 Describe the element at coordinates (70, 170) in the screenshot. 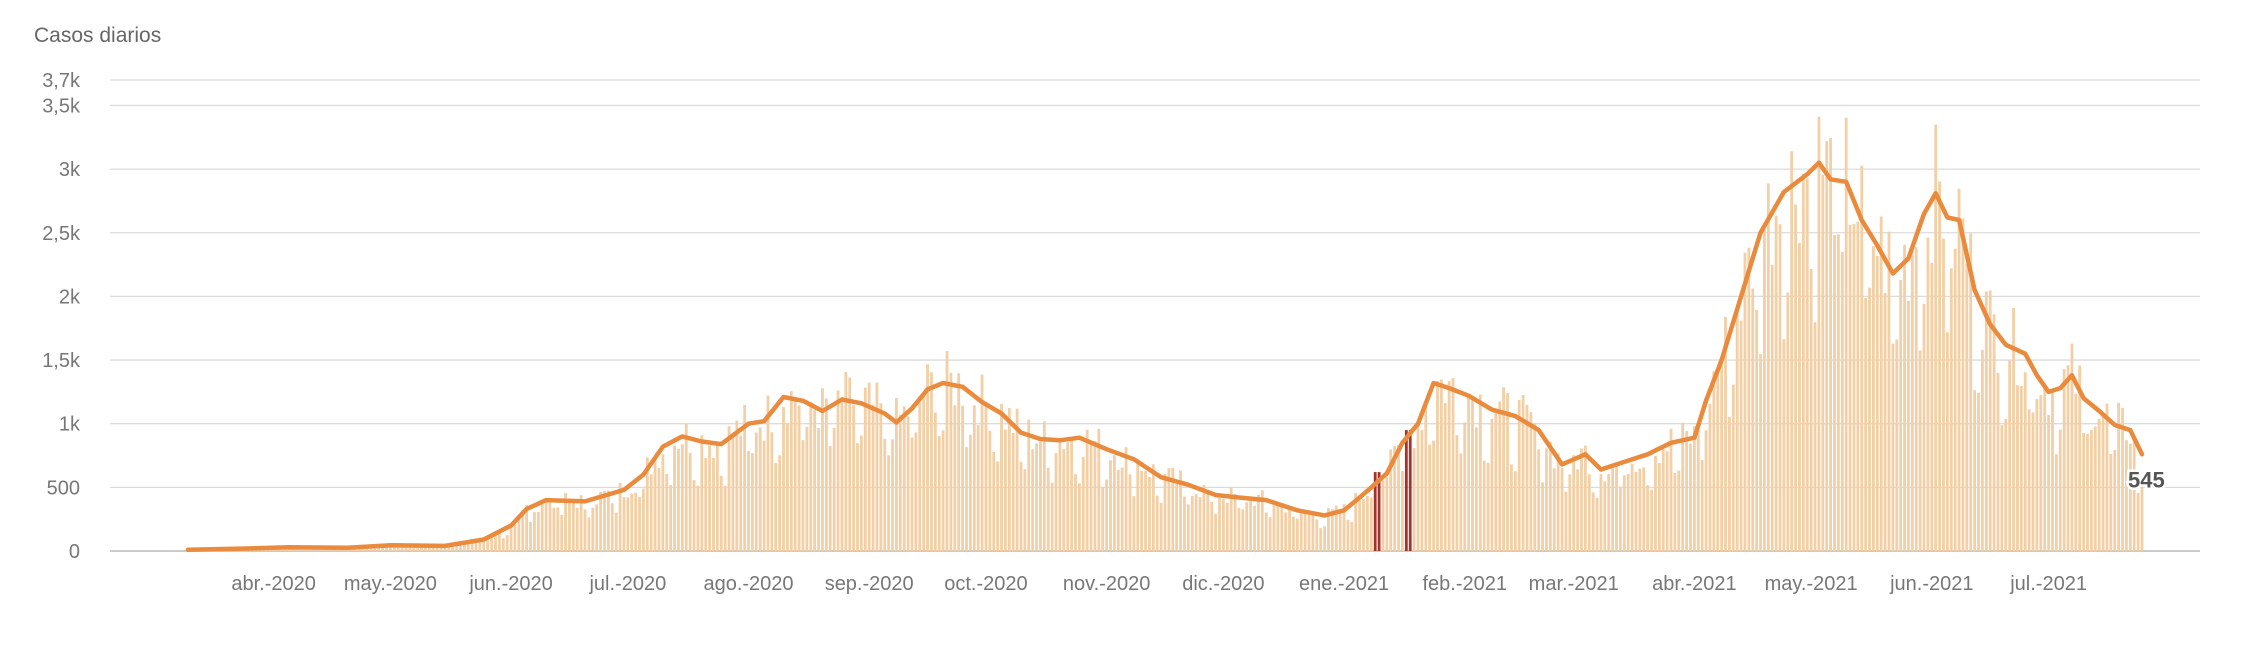

I see `y-tick-label: 3k` at that location.